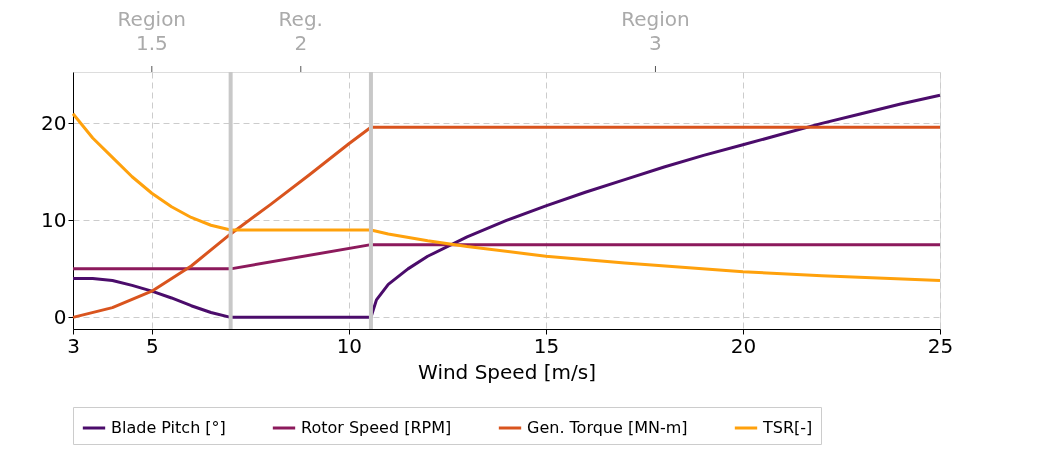 Image resolution: width=1037 pixels, height=470 pixels. What do you see at coordinates (349, 345) in the screenshot?
I see `x-tick-label: 10` at bounding box center [349, 345].